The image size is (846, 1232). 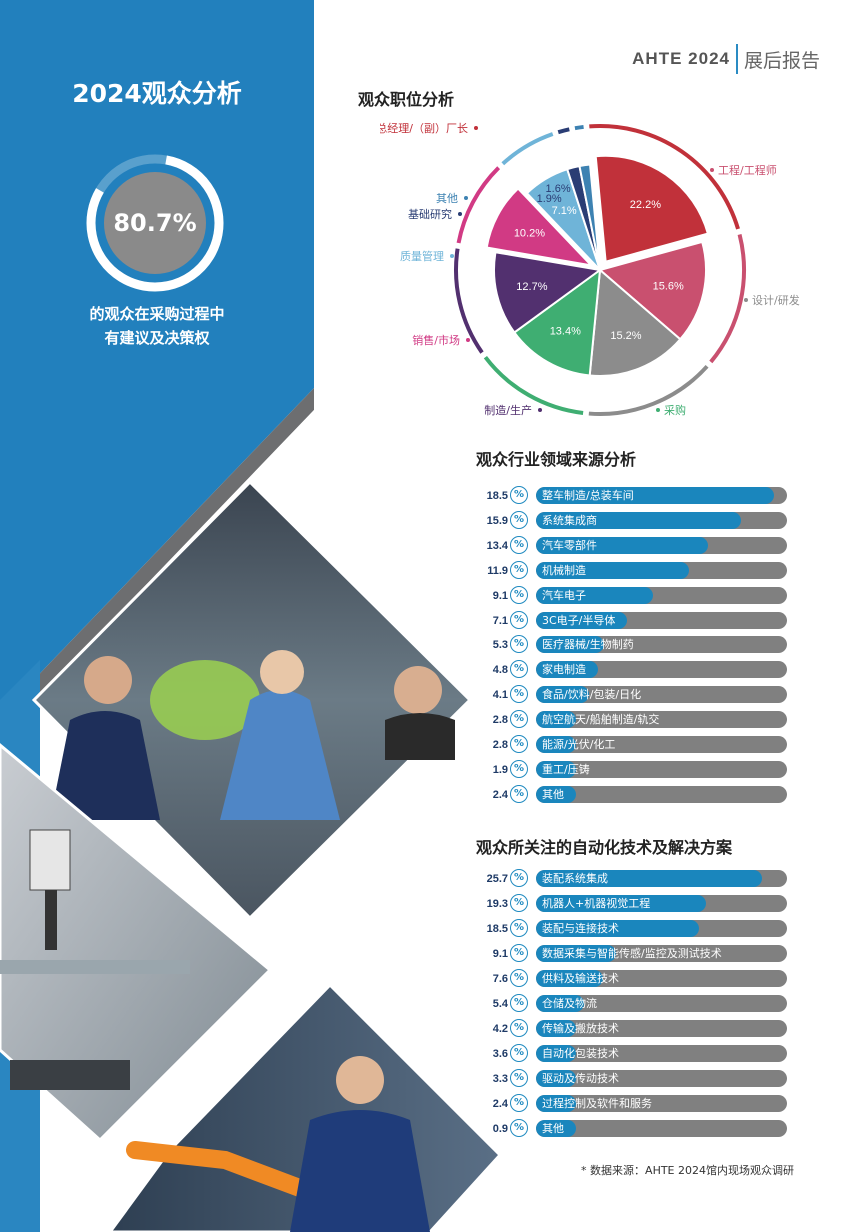 I want to click on report-subtitle: 展后报告, so click(x=781, y=60).